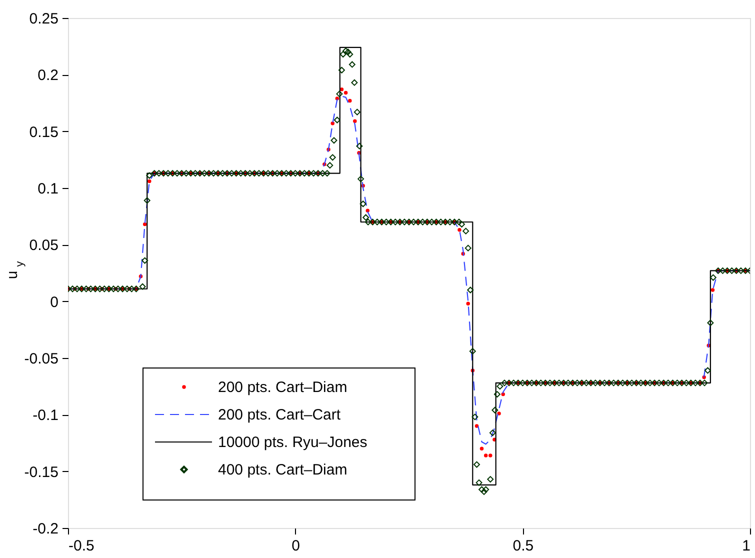 This screenshot has width=755, height=558. What do you see at coordinates (280, 415) in the screenshot?
I see `legend-label: 200 pts. Cart–Cart` at bounding box center [280, 415].